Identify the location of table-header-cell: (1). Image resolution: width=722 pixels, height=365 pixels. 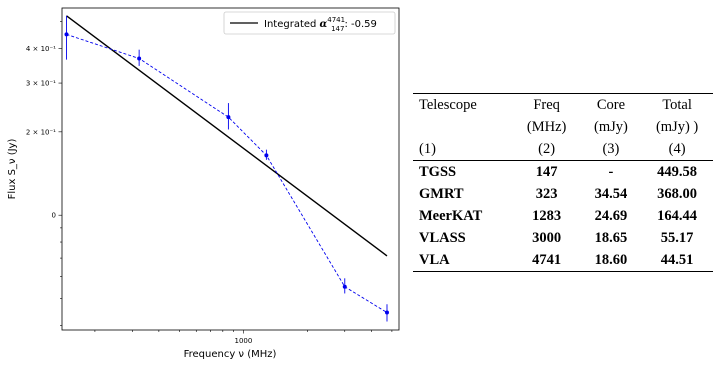
(427, 148).